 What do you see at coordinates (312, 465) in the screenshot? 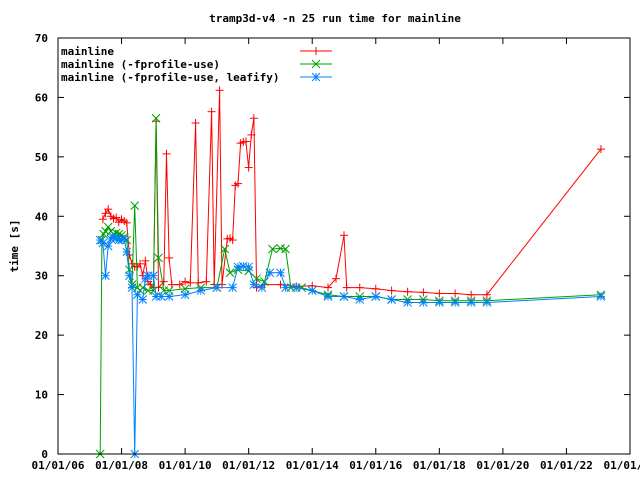
I see `x-tick-label: 01/01/14` at bounding box center [312, 465].